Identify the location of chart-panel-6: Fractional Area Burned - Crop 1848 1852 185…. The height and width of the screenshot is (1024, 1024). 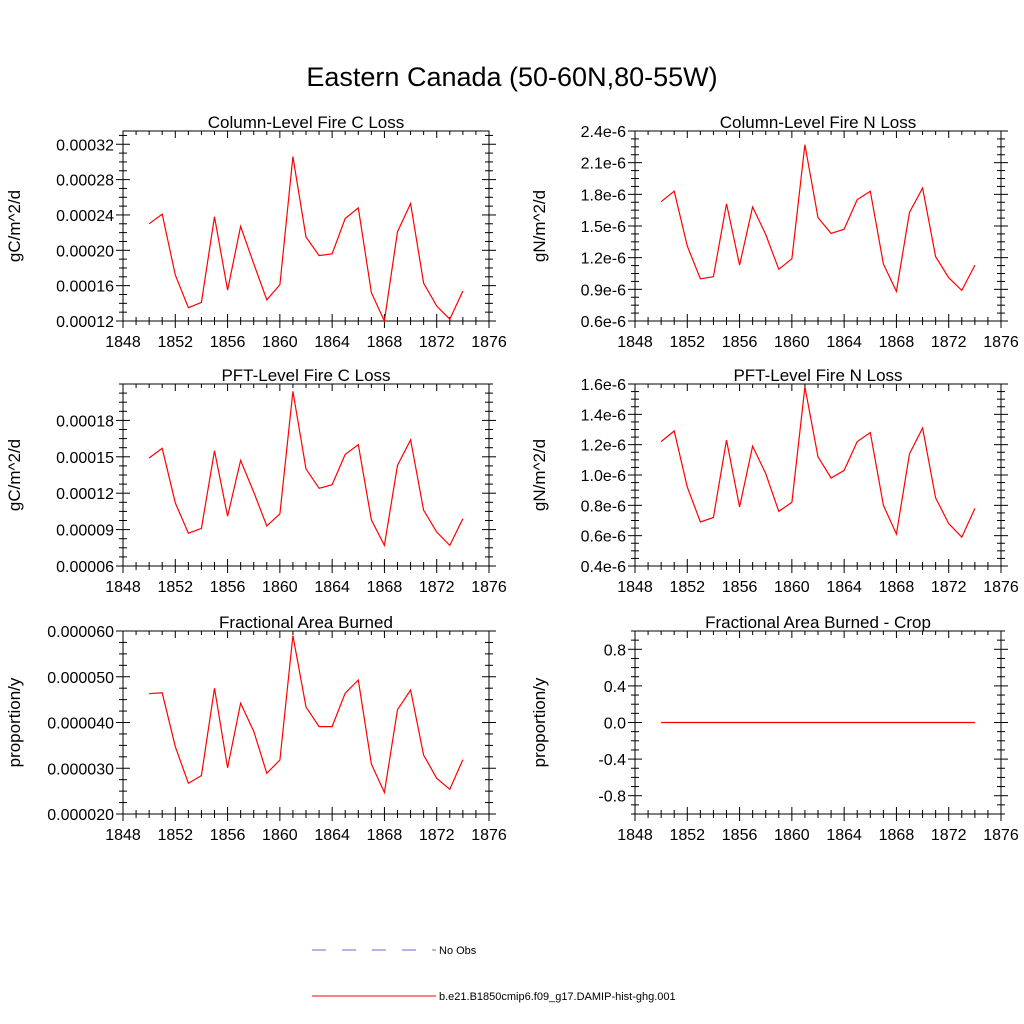
(774, 728).